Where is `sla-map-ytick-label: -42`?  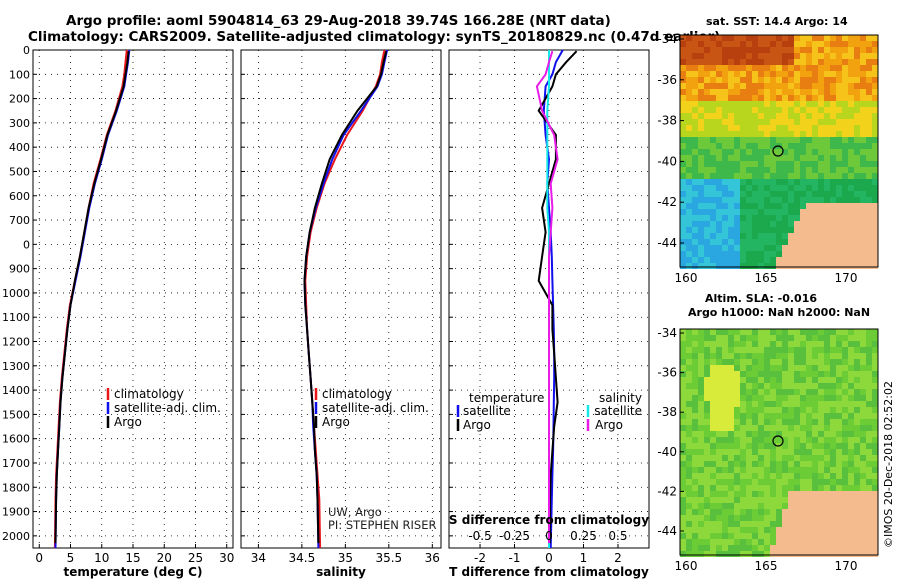
sla-map-ytick-label: -42 is located at coordinates (667, 491).